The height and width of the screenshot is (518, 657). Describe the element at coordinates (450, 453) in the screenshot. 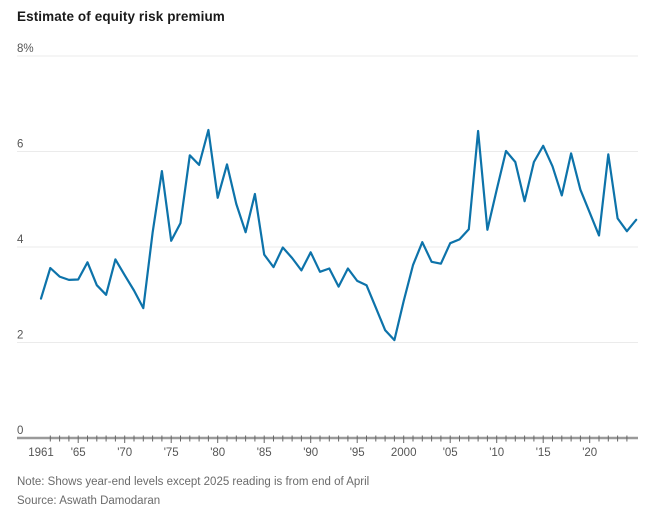

I see `x-axis-label: '05` at that location.